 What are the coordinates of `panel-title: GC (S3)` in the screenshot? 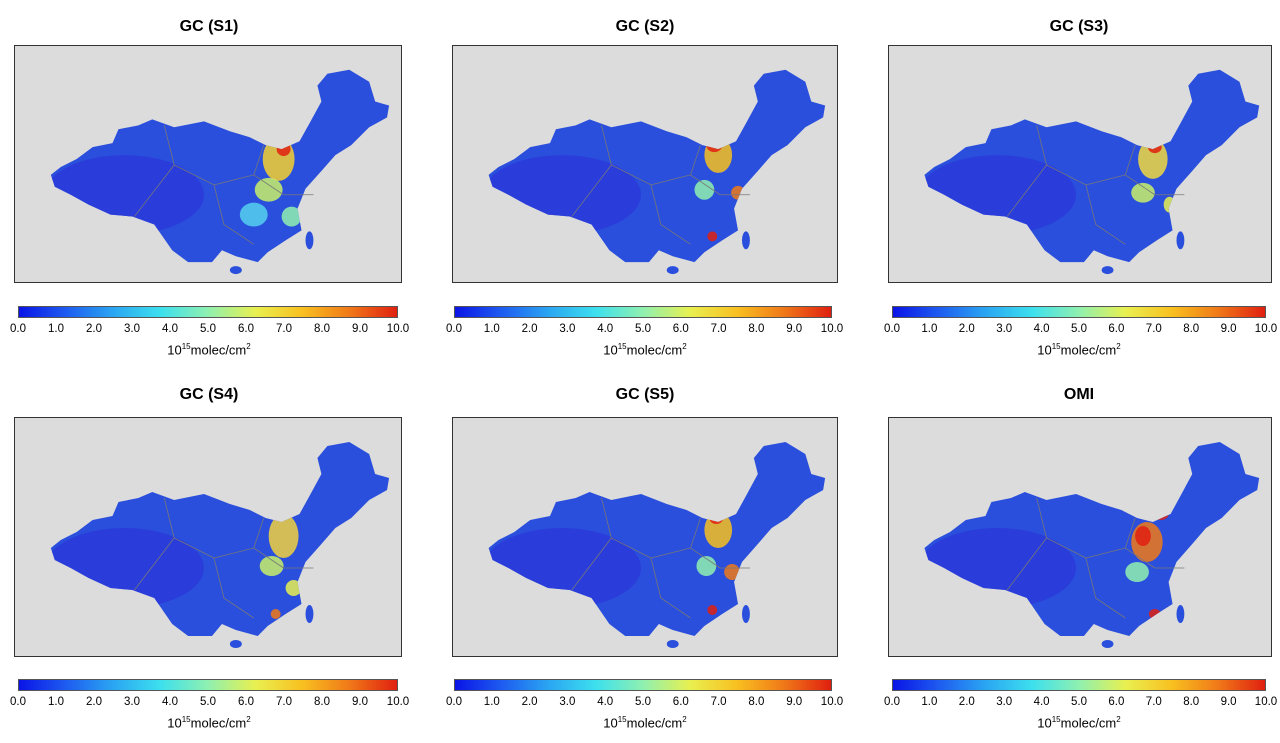 It's located at (1079, 26).